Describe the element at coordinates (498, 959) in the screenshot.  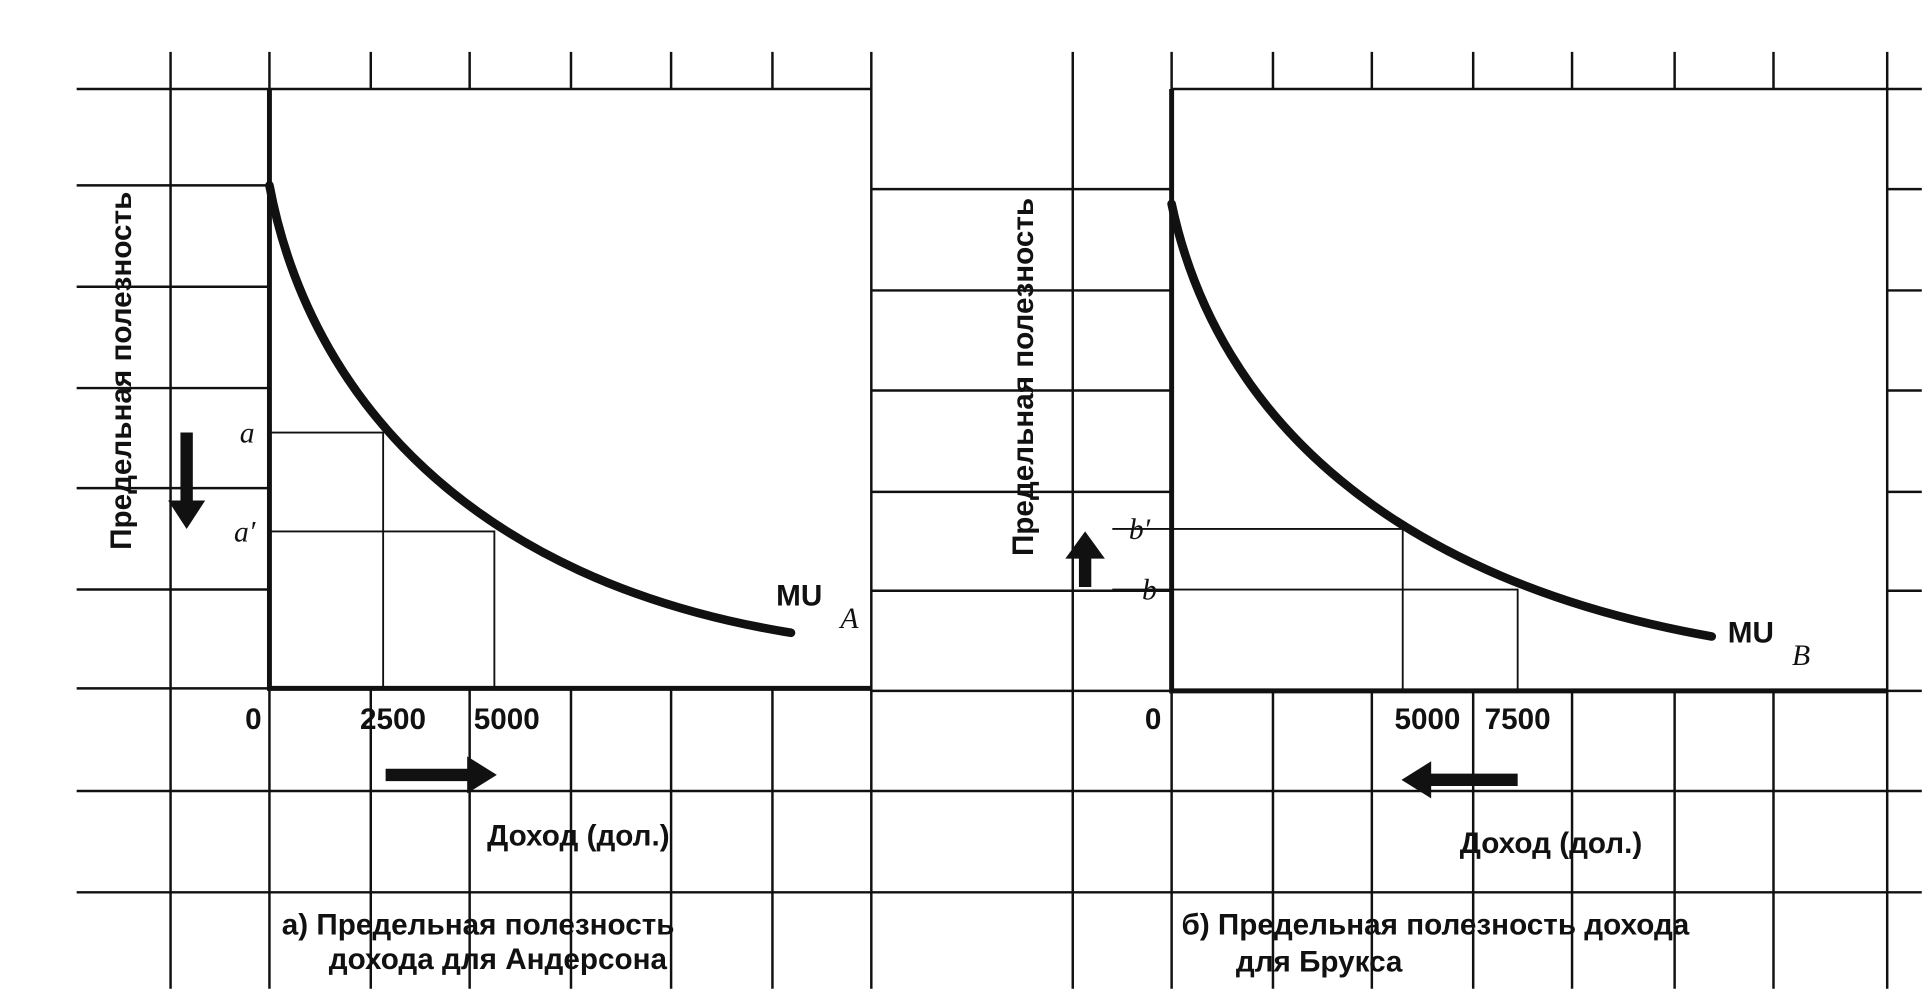
I see `caption: дохода для Андерсона` at that location.